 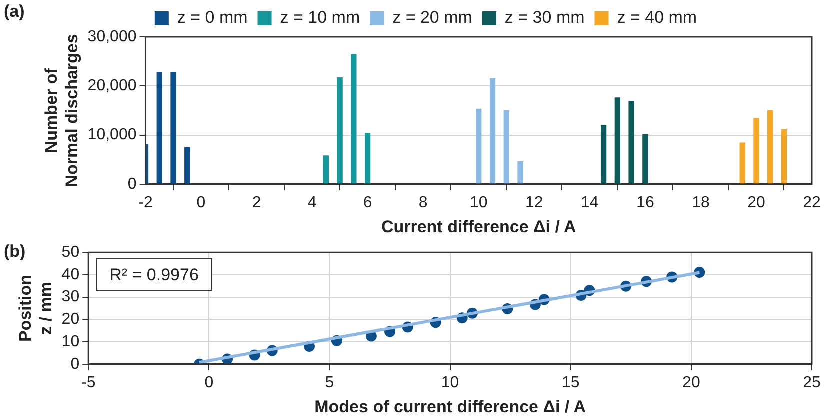 I want to click on annotation: R² = 0.9976, so click(x=154, y=274).